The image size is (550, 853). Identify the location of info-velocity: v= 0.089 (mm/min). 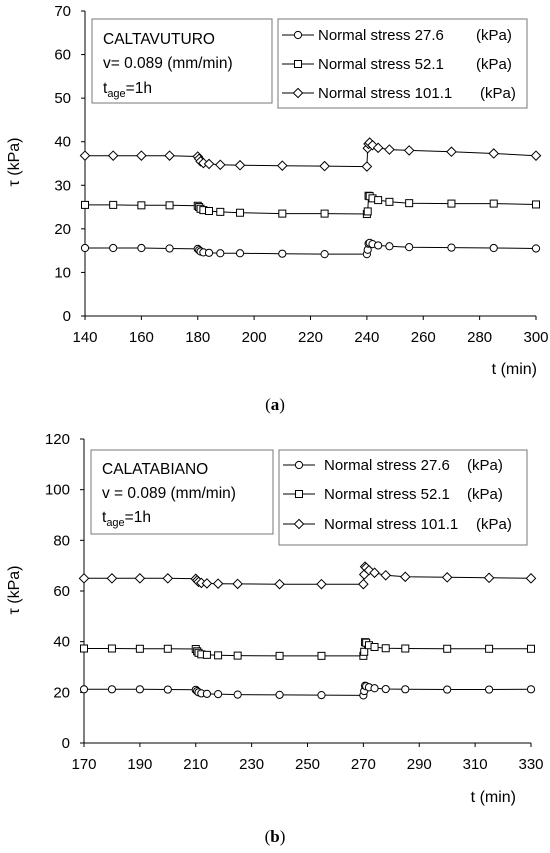
(168, 63).